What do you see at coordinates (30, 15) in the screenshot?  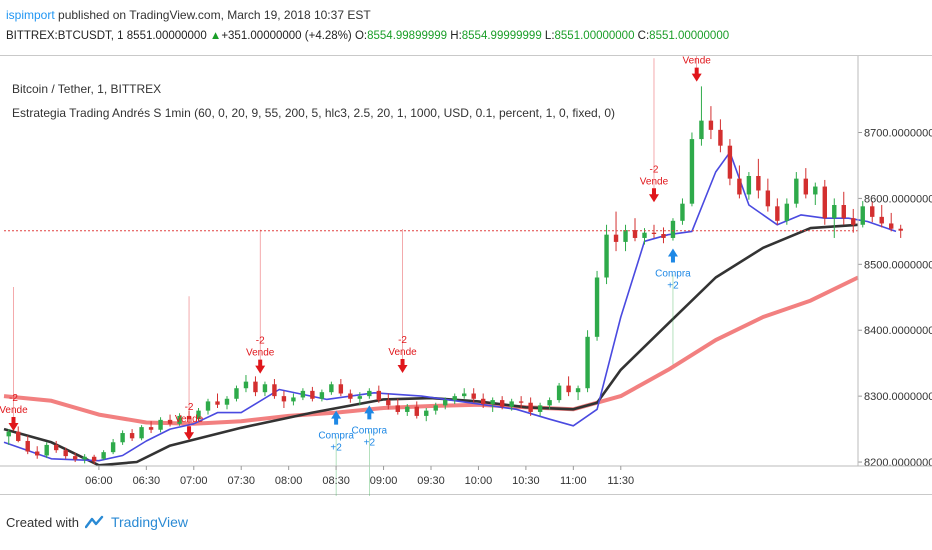 I see `publisher-username: ispimport` at bounding box center [30, 15].